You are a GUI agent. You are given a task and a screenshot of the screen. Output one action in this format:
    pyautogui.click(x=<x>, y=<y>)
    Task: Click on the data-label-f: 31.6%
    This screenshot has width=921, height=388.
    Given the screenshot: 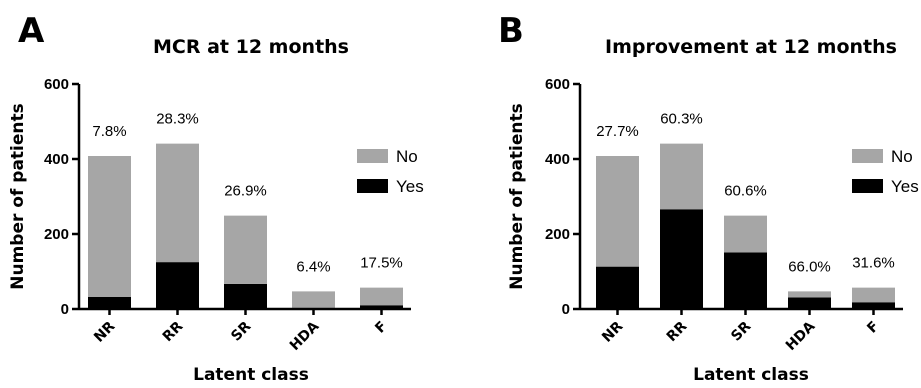 What is the action you would take?
    pyautogui.click(x=873, y=263)
    